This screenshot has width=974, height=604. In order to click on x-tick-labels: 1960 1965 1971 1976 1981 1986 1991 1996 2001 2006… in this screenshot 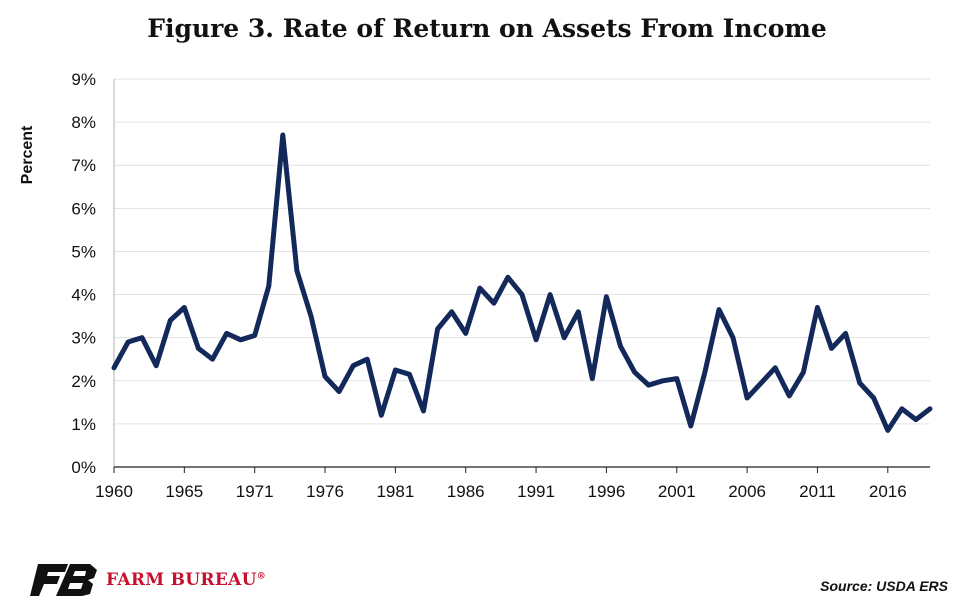, I will do `click(501, 491)`.